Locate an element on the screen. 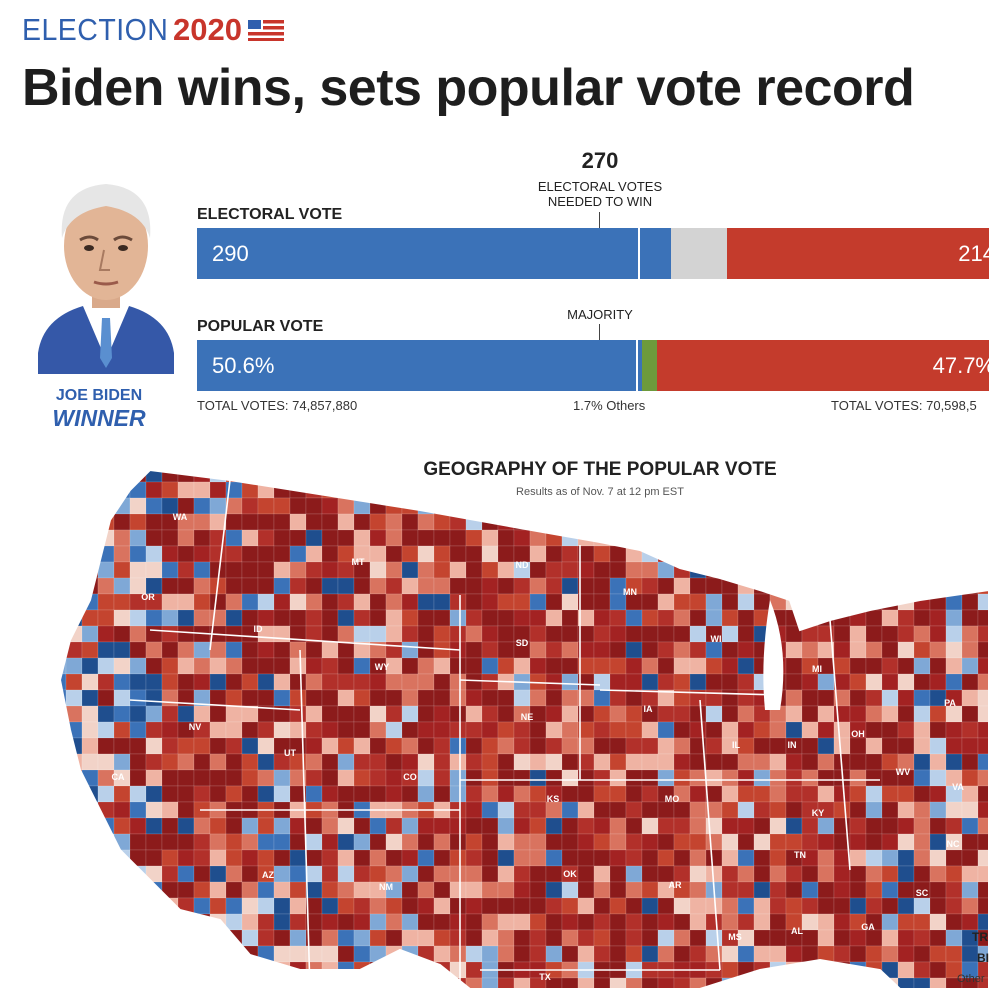 The image size is (989, 989). electoral-threshold-number: 270 is located at coordinates (600, 160).